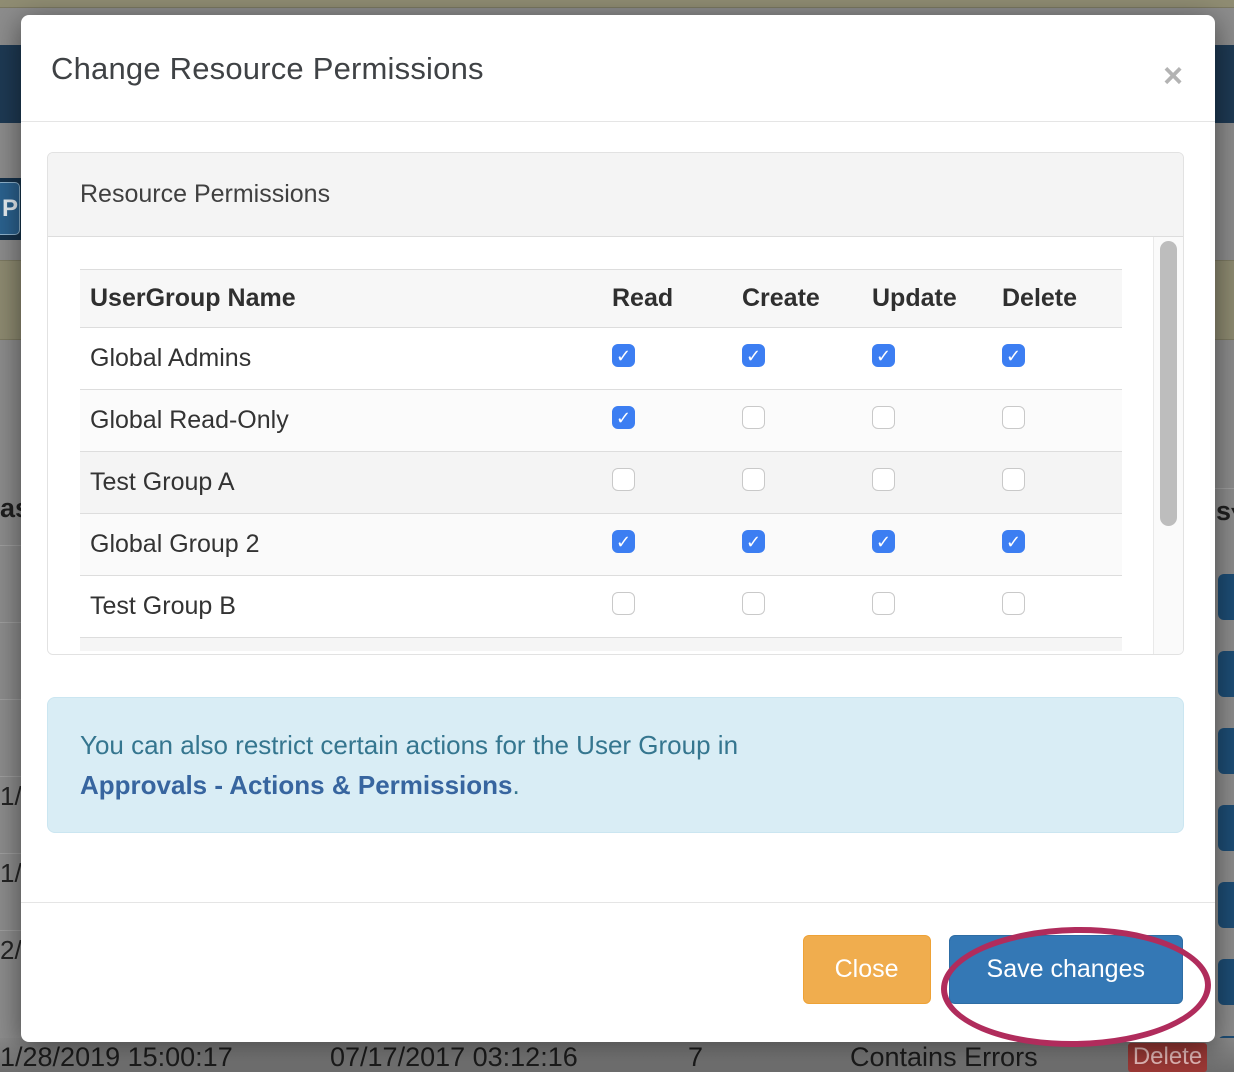  I want to click on scrollbar-track, so click(1168, 445).